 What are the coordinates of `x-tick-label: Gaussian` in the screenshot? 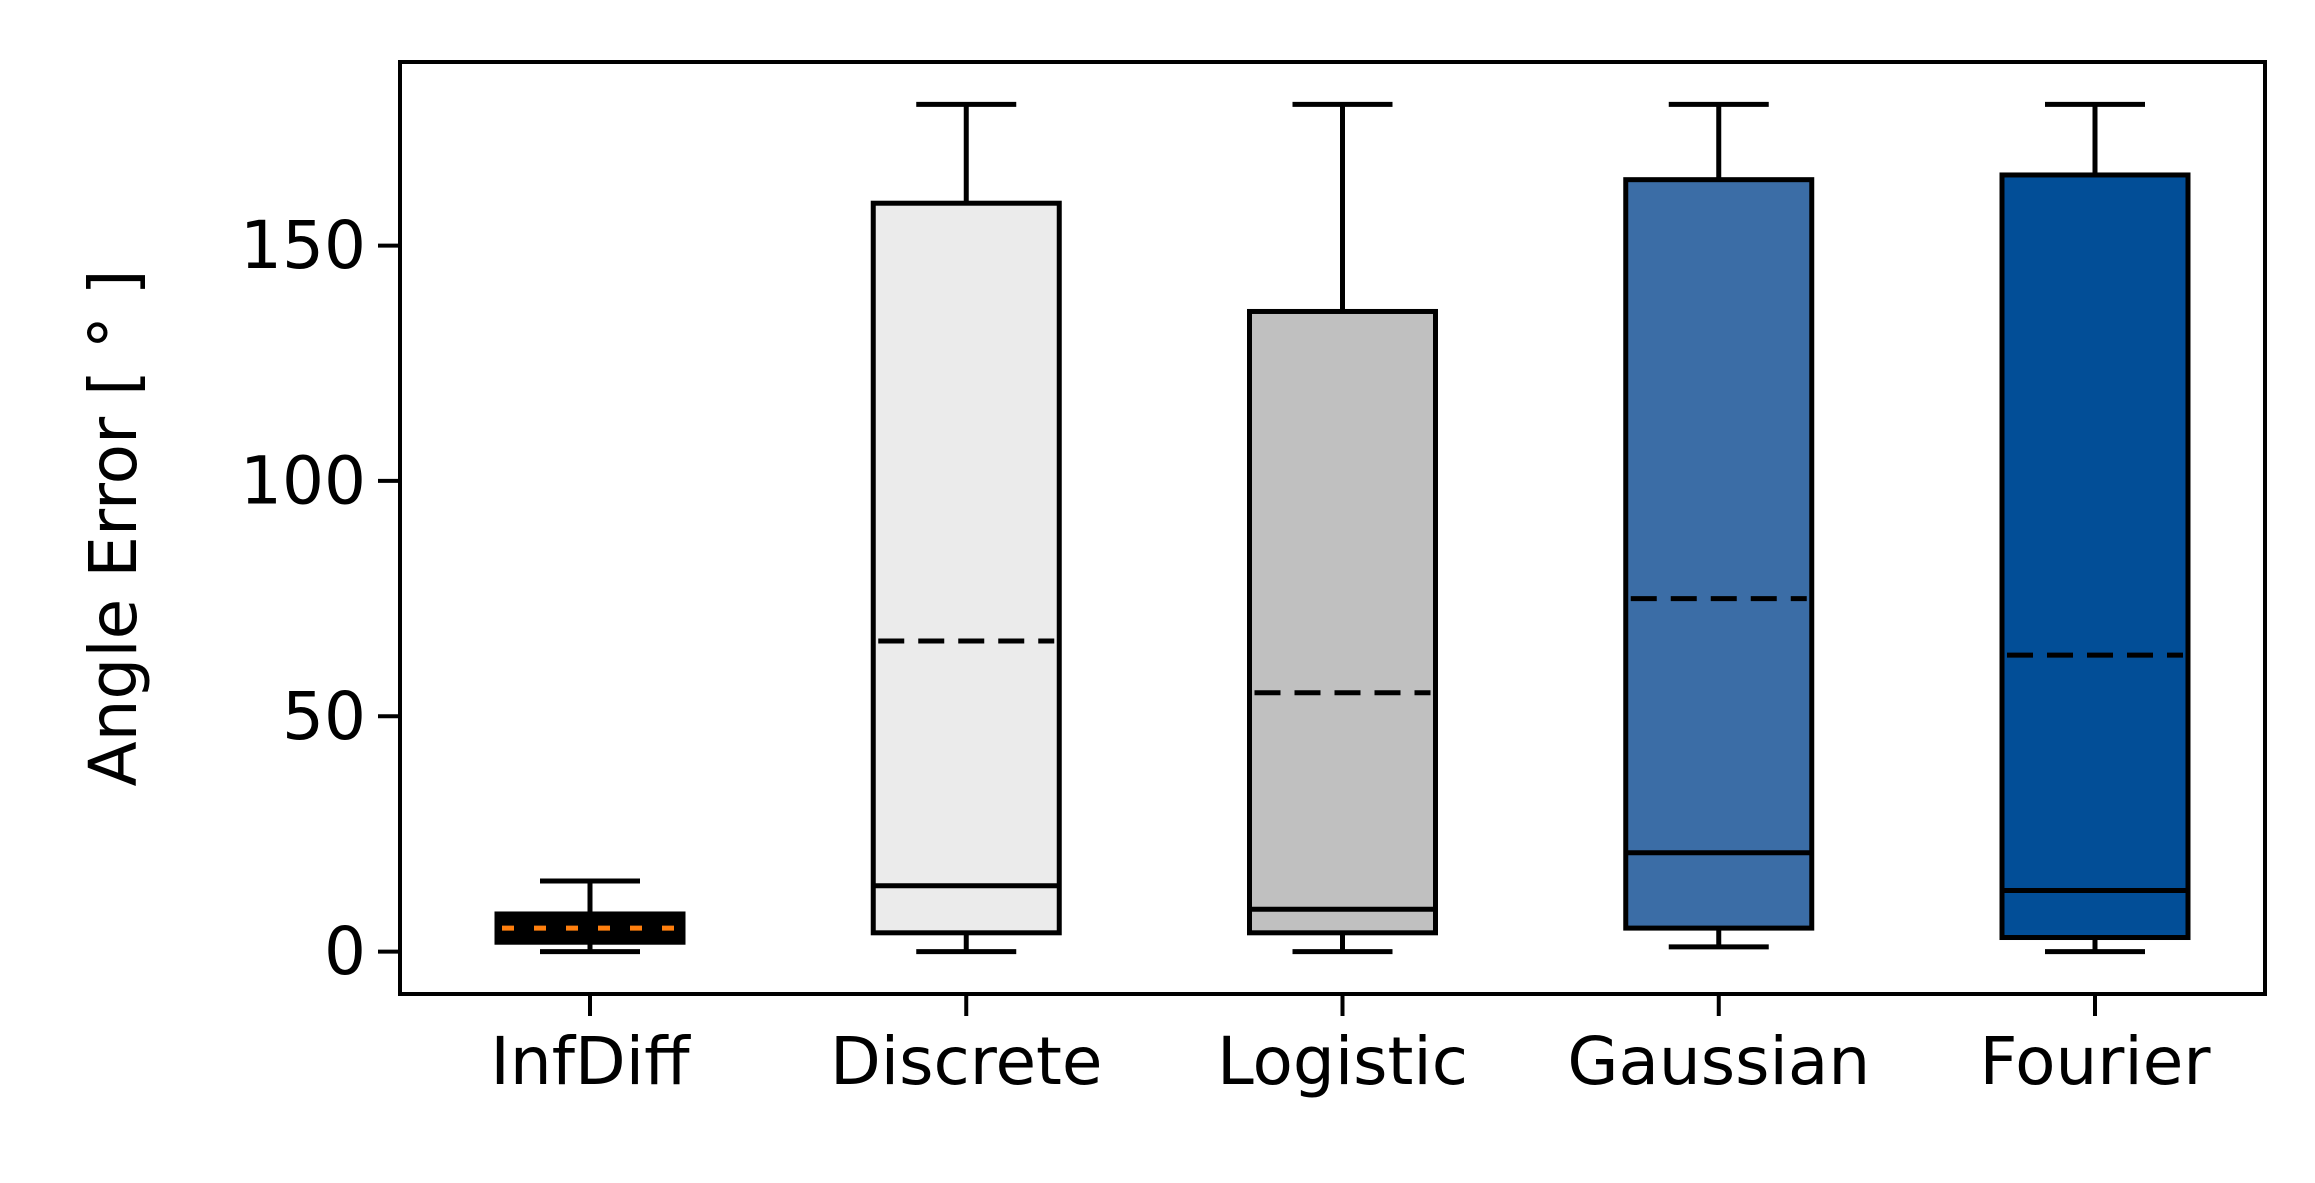 It's located at (1718, 1061).